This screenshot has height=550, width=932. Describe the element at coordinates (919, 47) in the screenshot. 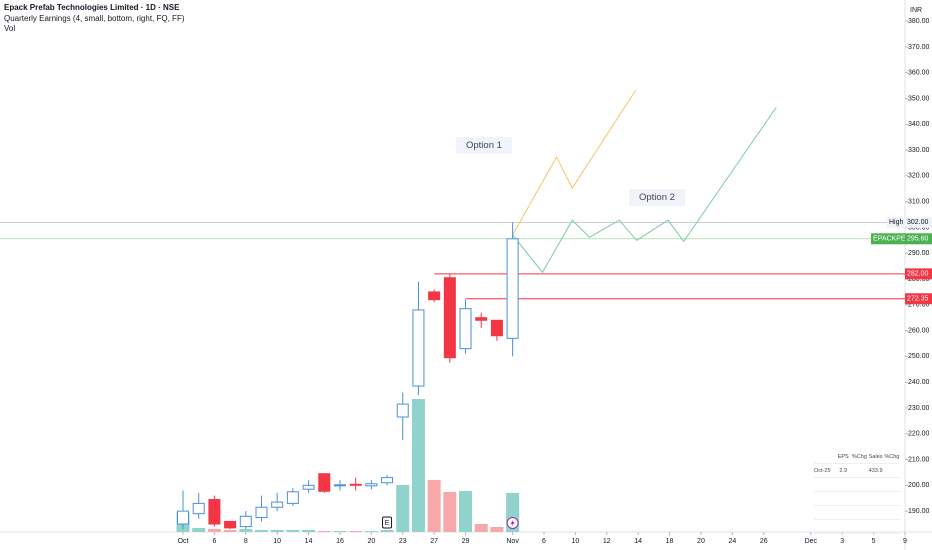

I see `y-tick-label: 370.00` at that location.